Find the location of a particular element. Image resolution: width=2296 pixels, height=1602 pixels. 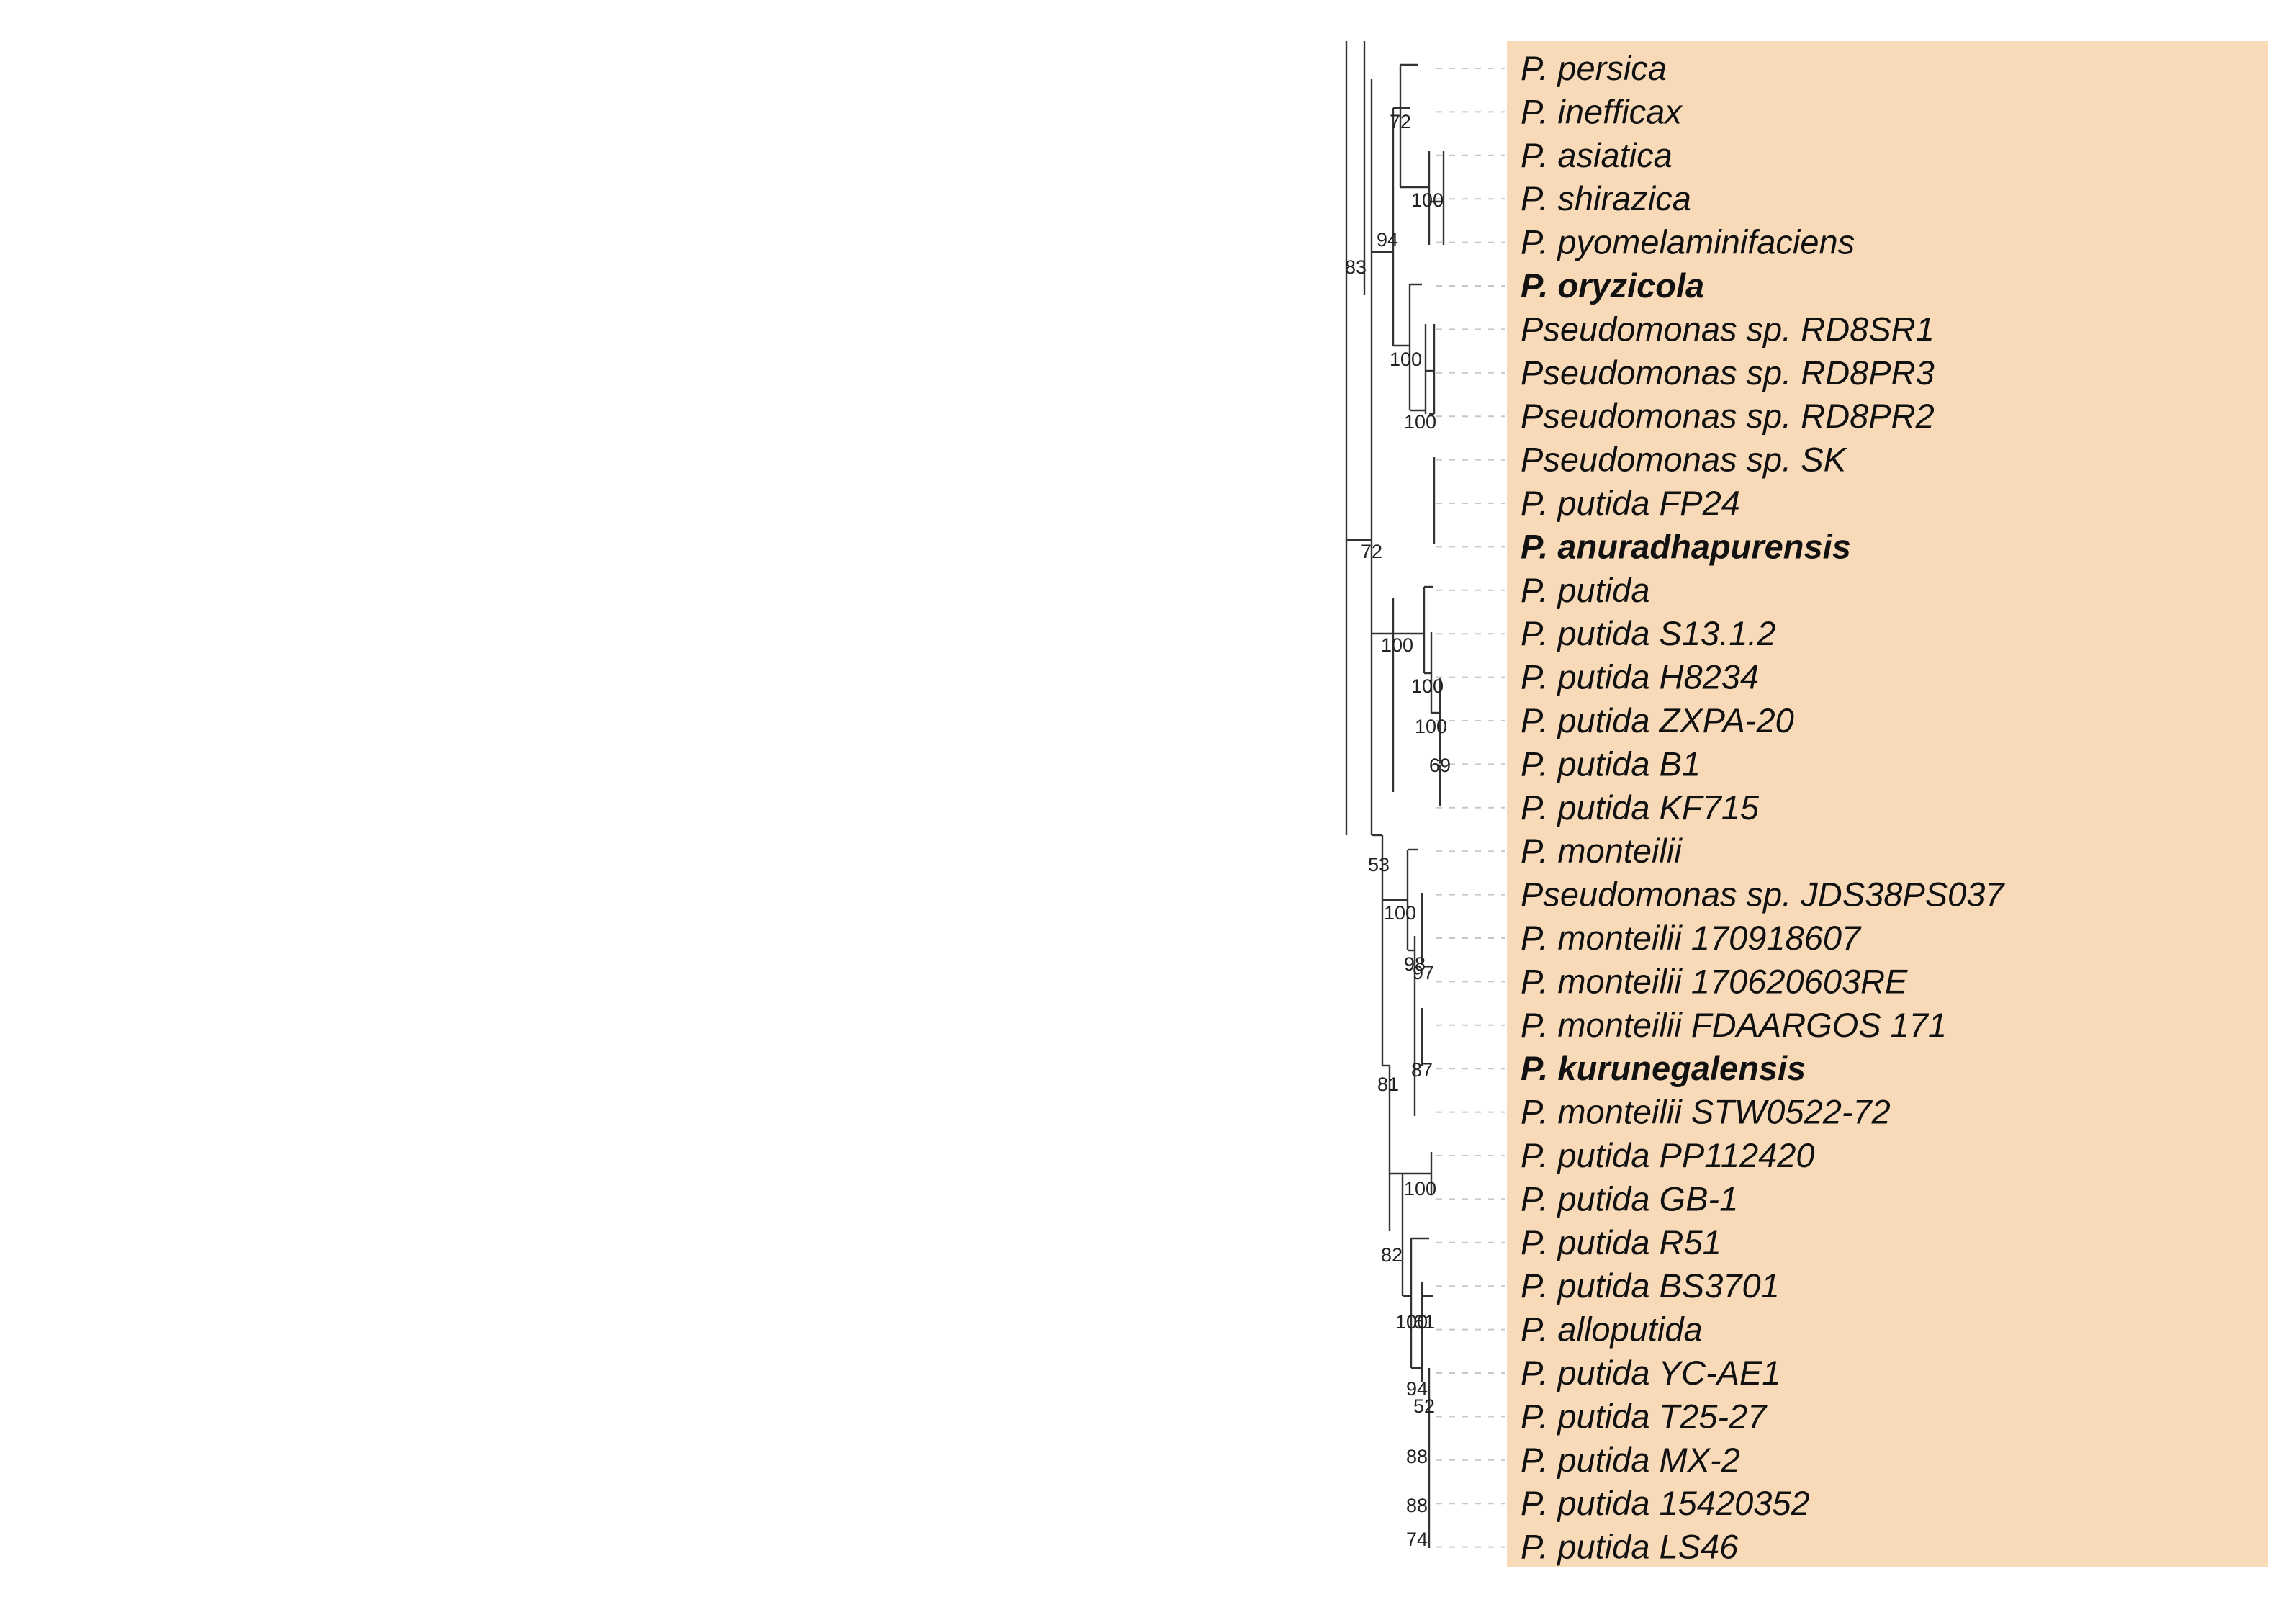

taxon-label: P. monteilii 170620603RE is located at coordinates (1715, 981).